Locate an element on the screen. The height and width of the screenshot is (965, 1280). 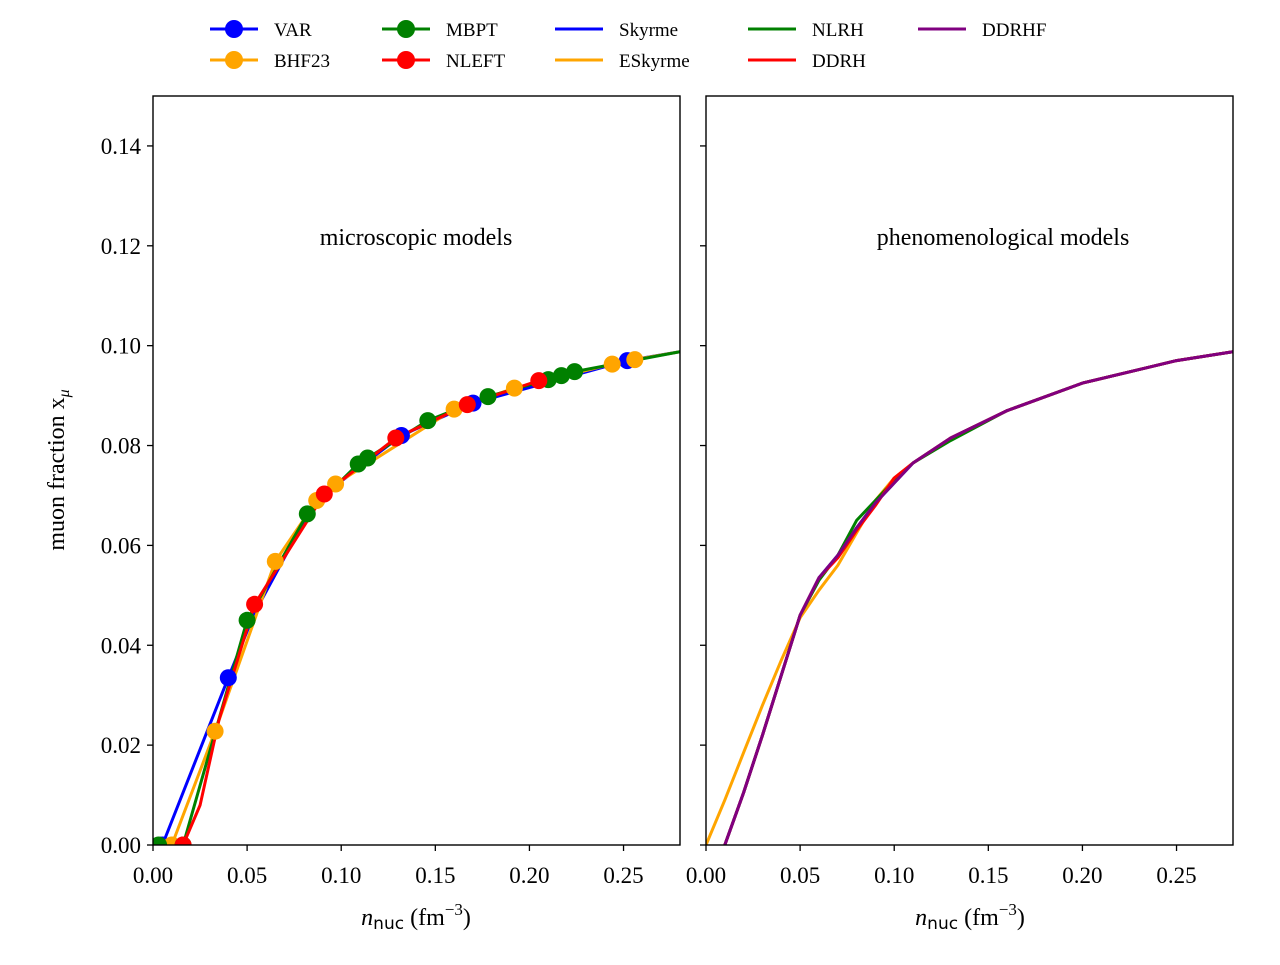
left-x-ticks: 0.00 0.05 0.10 0.15 0.20 0.25 is located at coordinates (388, 866).